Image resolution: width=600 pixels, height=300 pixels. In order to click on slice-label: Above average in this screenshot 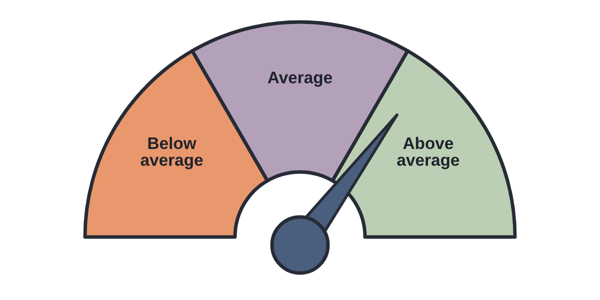, I will do `click(428, 153)`.